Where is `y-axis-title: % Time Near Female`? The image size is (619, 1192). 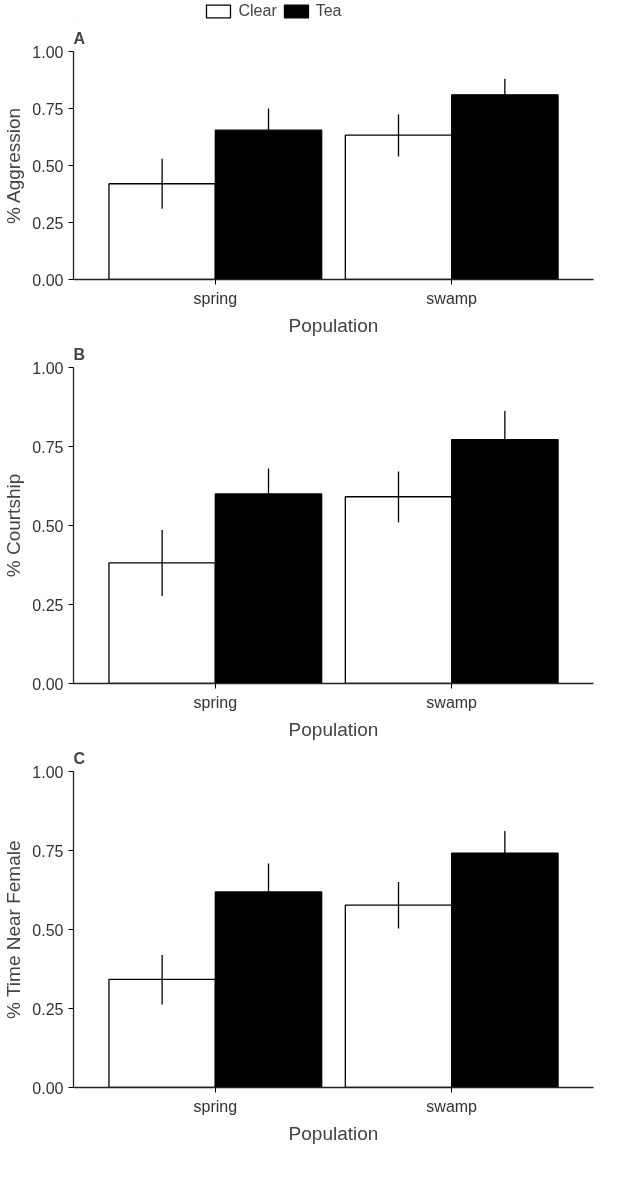
y-axis-title: % Time Near Female is located at coordinates (14, 929).